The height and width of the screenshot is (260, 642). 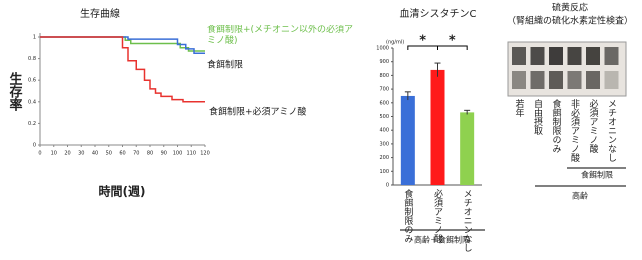 I want to click on x-tick-label: 30, so click(x=81, y=154).